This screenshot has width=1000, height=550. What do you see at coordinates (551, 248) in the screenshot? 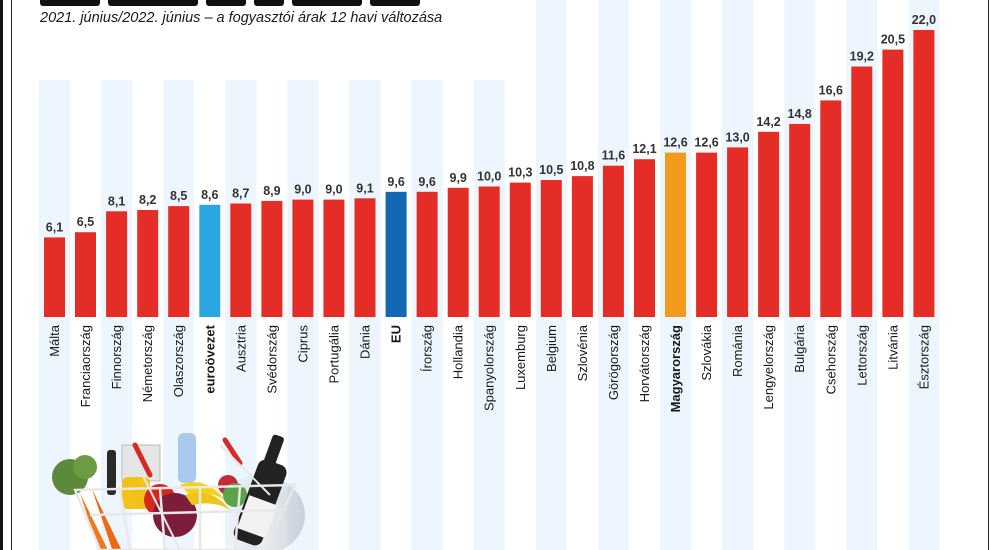
I see `bar-Belgium` at bounding box center [551, 248].